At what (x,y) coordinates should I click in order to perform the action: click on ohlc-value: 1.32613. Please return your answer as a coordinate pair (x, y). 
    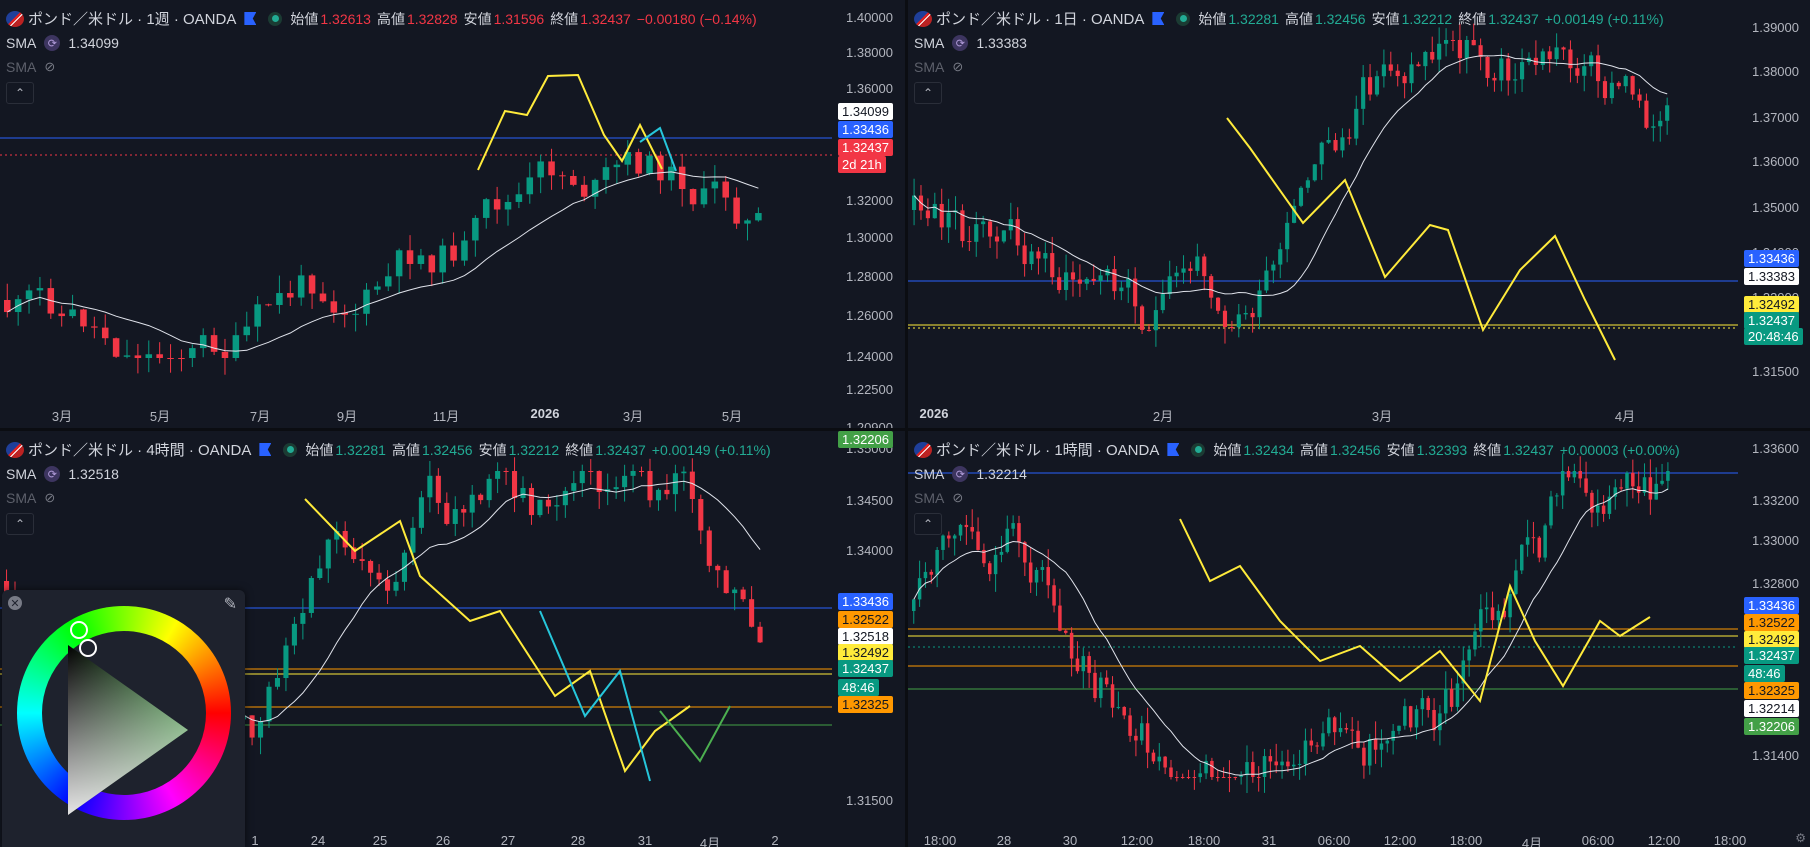
    Looking at the image, I should click on (345, 18).